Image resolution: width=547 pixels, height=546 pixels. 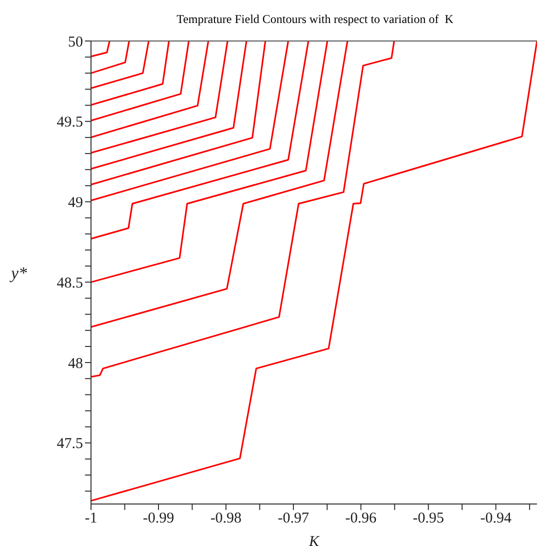 What do you see at coordinates (496, 518) in the screenshot?
I see `x-tick-label: -0.94` at bounding box center [496, 518].